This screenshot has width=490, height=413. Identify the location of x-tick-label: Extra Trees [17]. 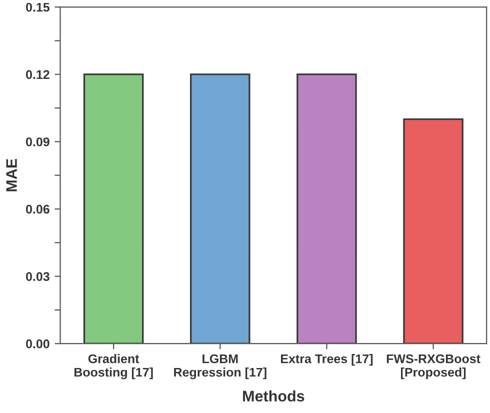
(326, 360).